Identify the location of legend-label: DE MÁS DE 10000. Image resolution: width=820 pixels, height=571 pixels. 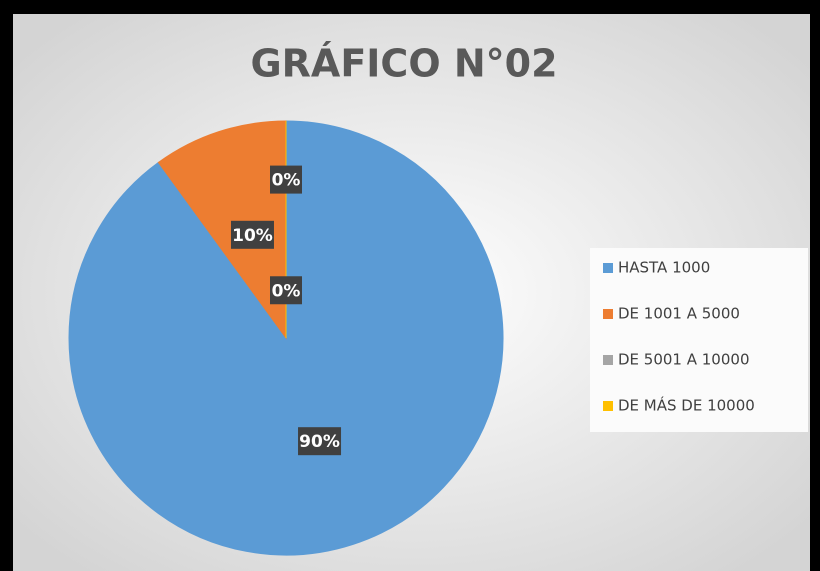
(686, 405).